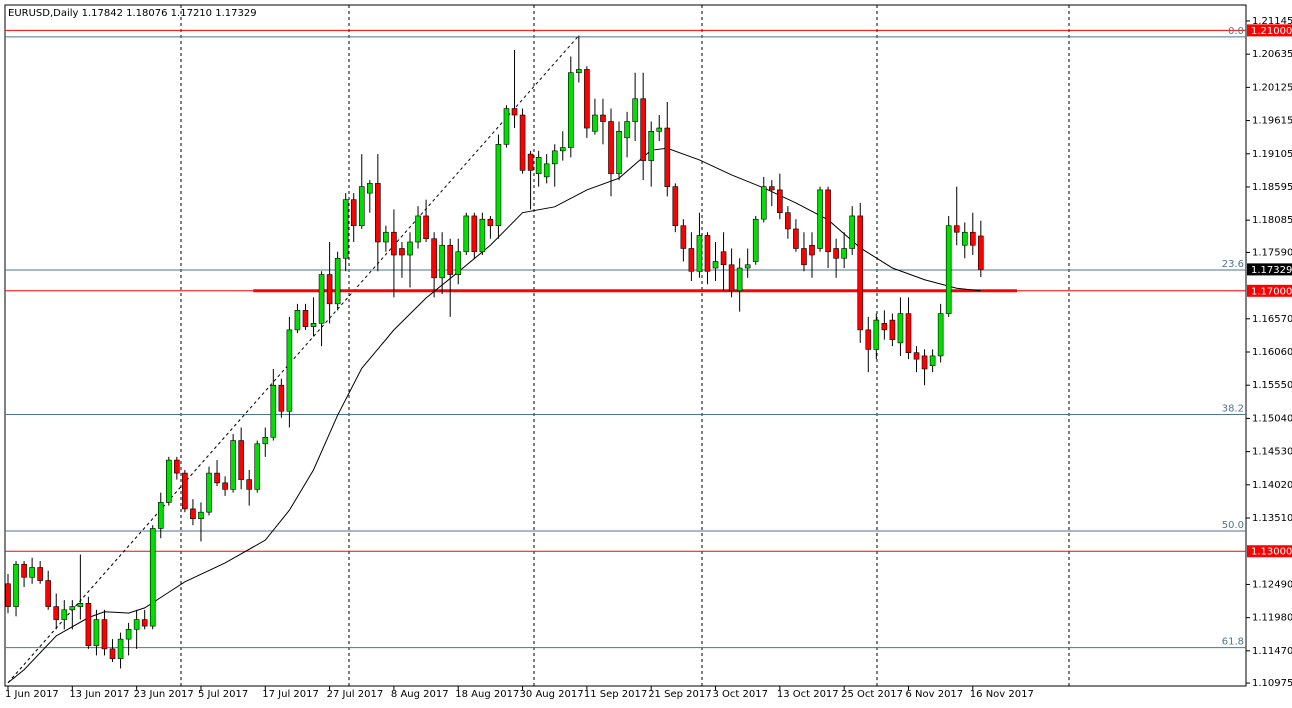 The height and width of the screenshot is (708, 1292). What do you see at coordinates (1272, 319) in the screenshot?
I see `y-tick-label: 1.16570` at bounding box center [1272, 319].